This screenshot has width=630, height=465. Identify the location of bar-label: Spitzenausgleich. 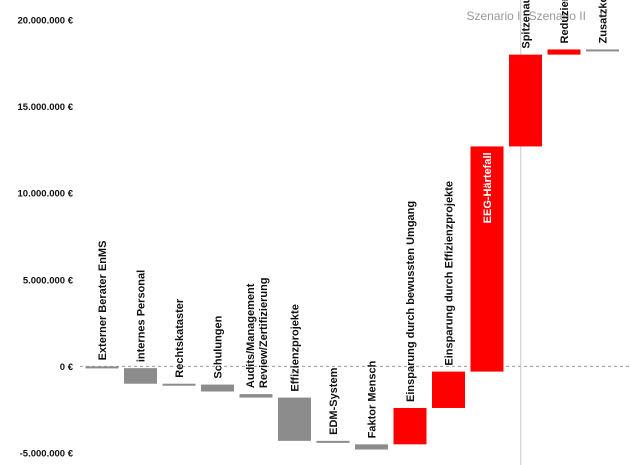
(527, 24).